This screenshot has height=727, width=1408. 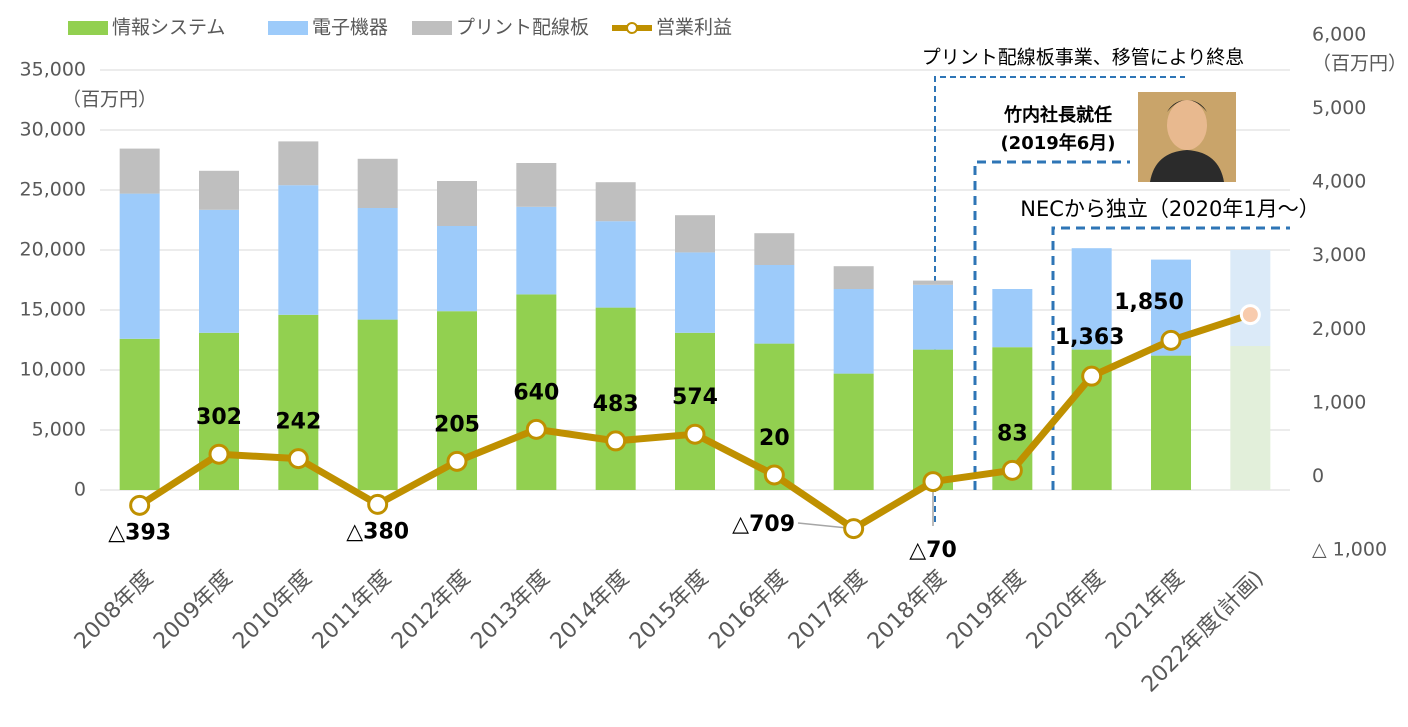 I want to click on y-tick-label: 20,000, so click(x=53, y=250).